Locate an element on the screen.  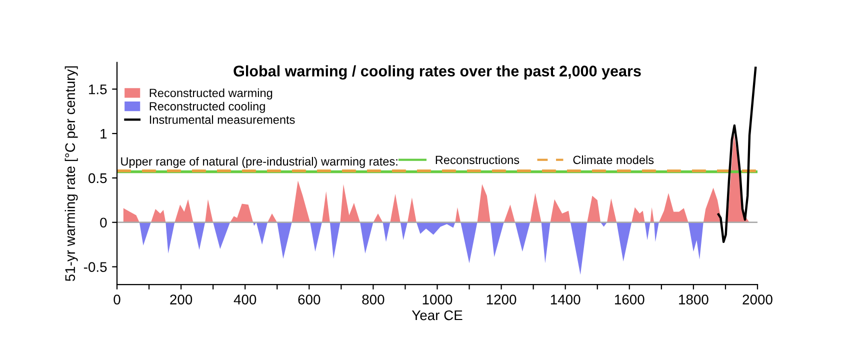
legend-label: Climate models is located at coordinates (613, 159).